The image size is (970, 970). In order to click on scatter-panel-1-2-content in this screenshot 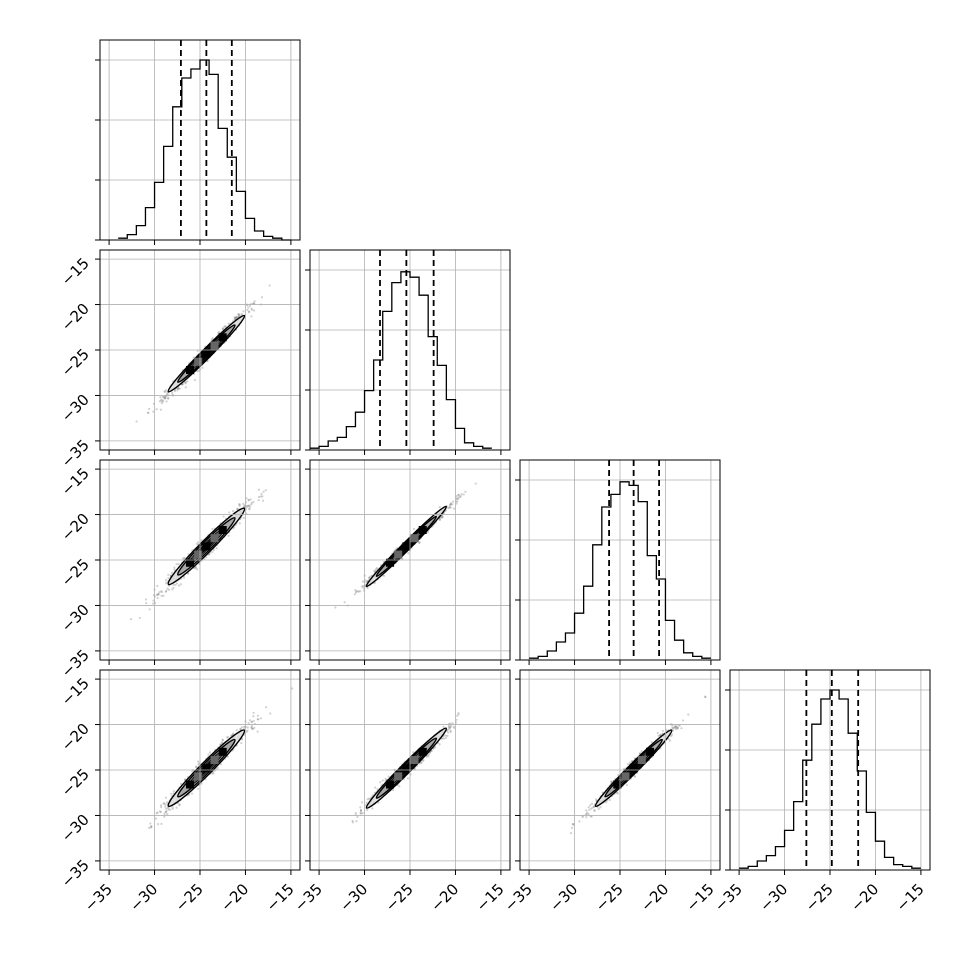, I will do `click(203, 353)`.